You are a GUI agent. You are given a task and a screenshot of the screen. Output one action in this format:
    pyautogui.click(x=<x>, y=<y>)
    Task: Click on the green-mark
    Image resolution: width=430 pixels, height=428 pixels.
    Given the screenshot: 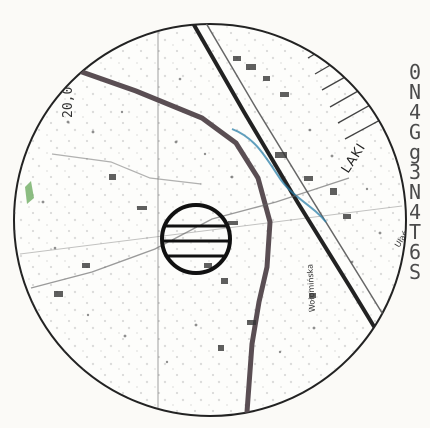 What is the action you would take?
    pyautogui.click(x=29, y=192)
    